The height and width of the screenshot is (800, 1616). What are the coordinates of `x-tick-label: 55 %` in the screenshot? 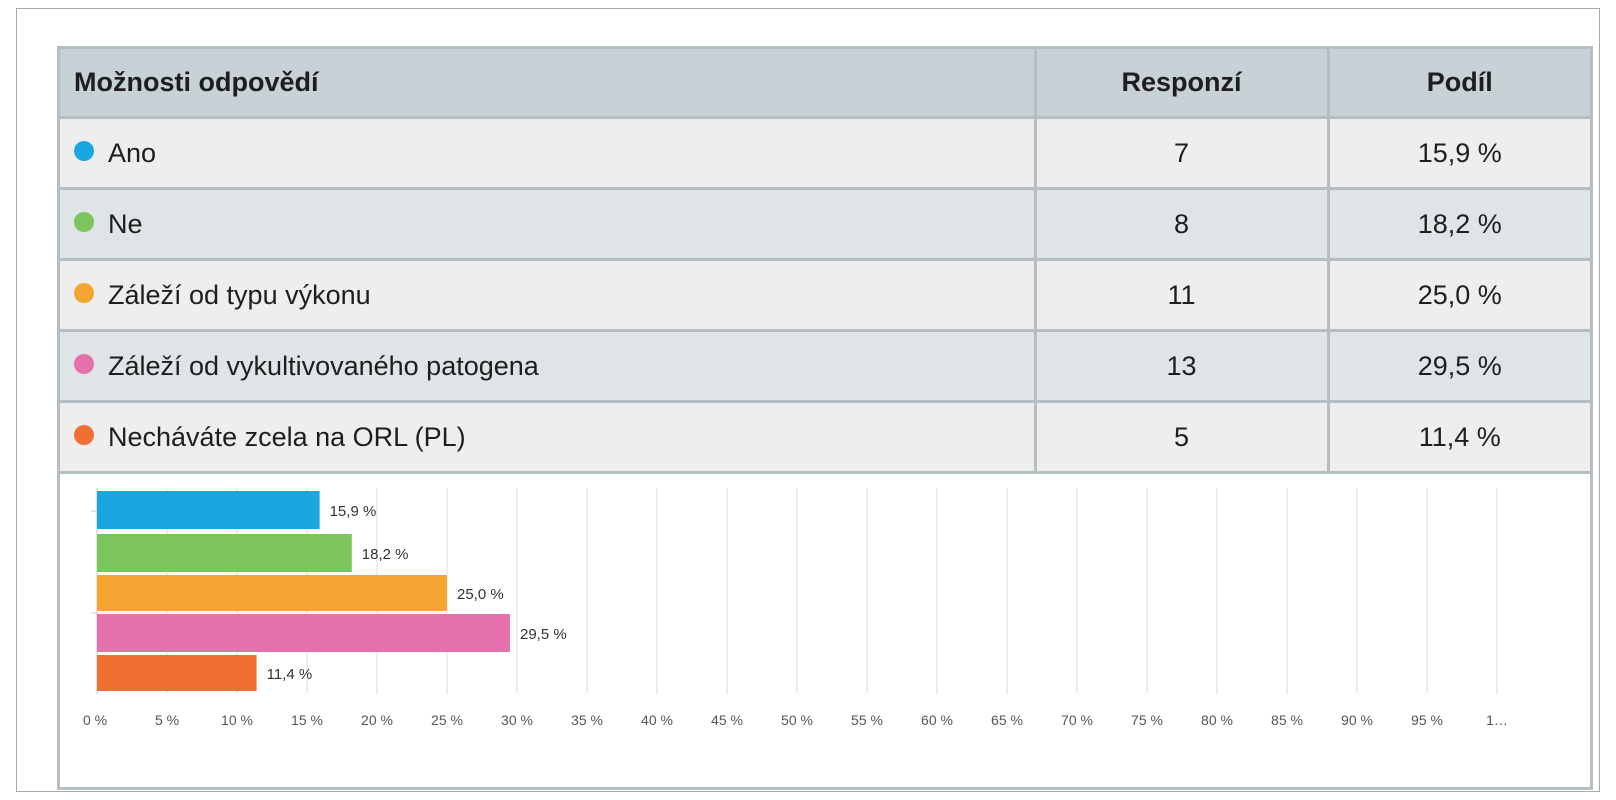 It's located at (867, 720).